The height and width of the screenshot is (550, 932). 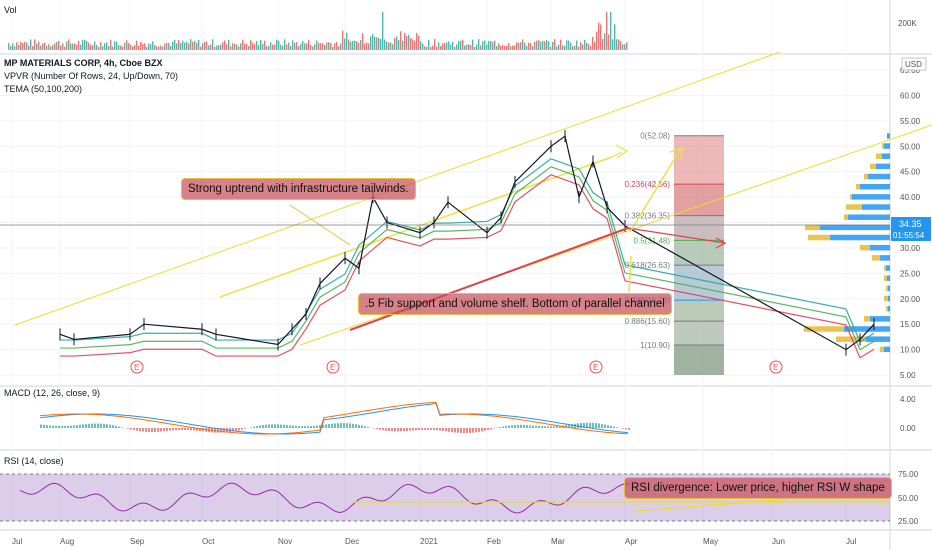 I want to click on inner-trend-line, so click(x=416, y=227).